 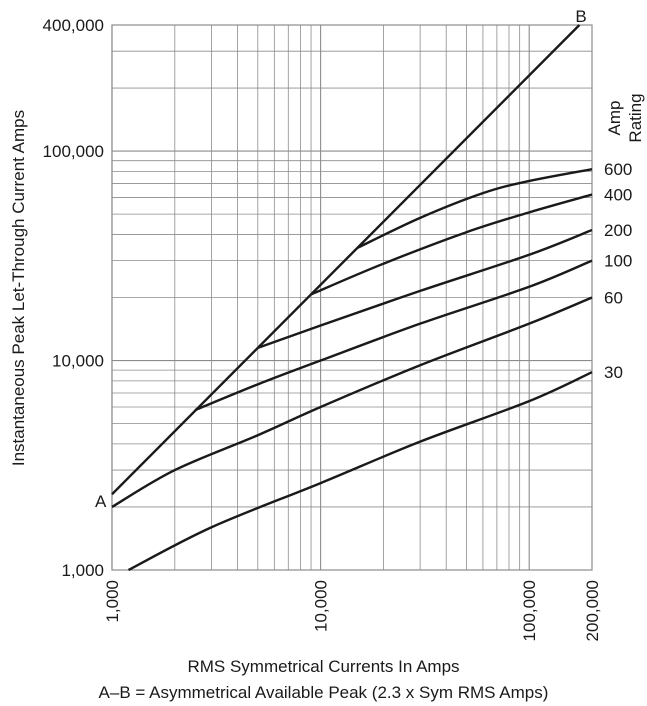 I want to click on point-a-label: A, so click(x=101, y=501).